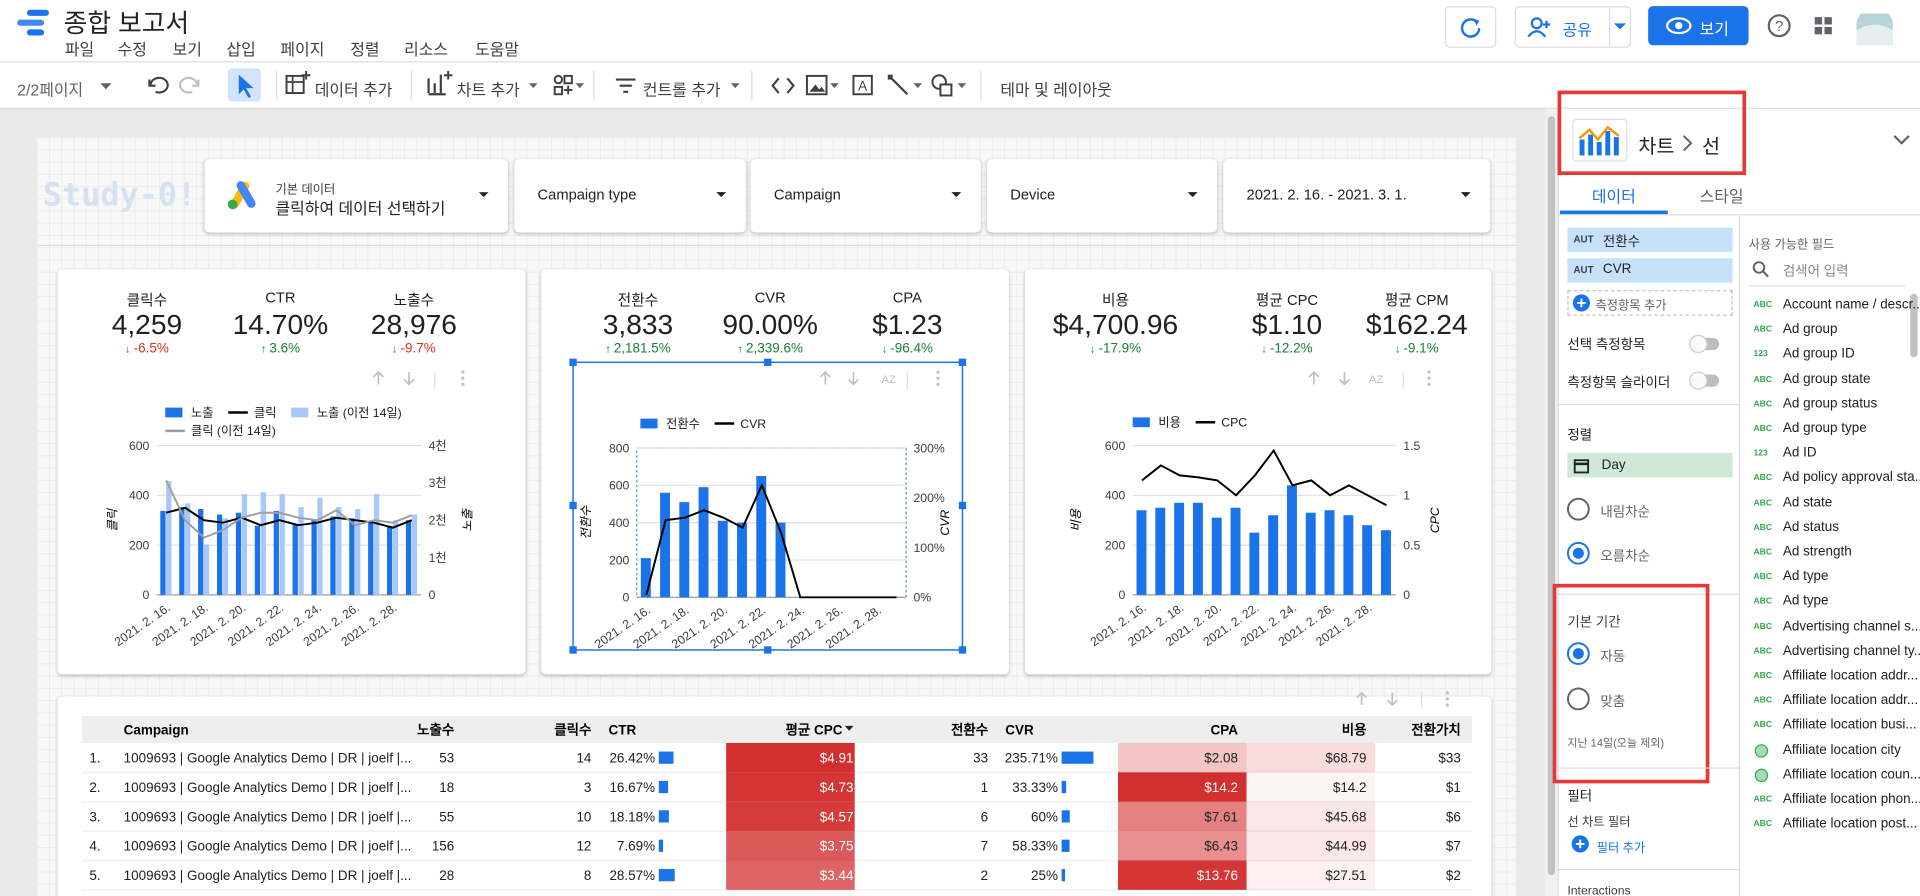 The image size is (1920, 896). What do you see at coordinates (1573, 27) in the screenshot?
I see `share-button: 공유` at bounding box center [1573, 27].